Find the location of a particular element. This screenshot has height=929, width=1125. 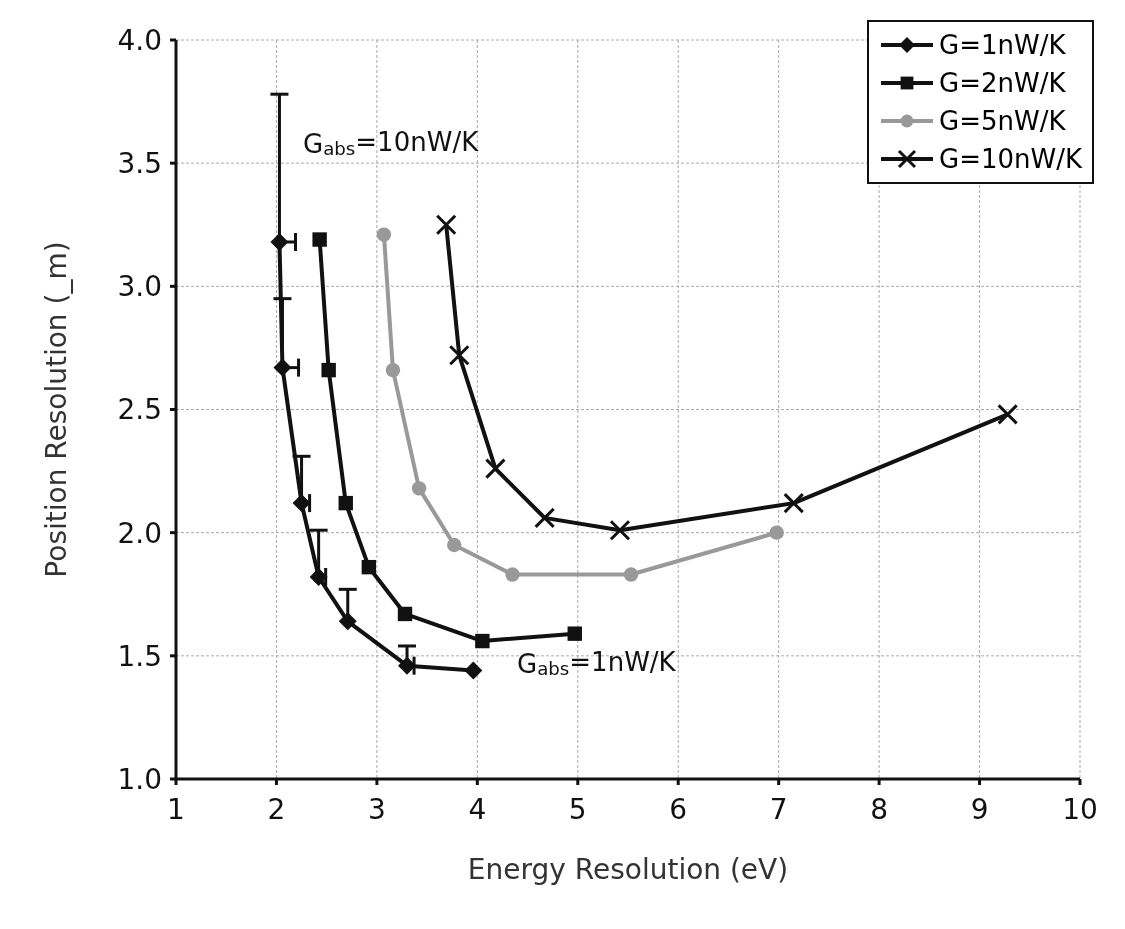

annotation: G$_{abs}$=10nW/K is located at coordinates (391, 143).